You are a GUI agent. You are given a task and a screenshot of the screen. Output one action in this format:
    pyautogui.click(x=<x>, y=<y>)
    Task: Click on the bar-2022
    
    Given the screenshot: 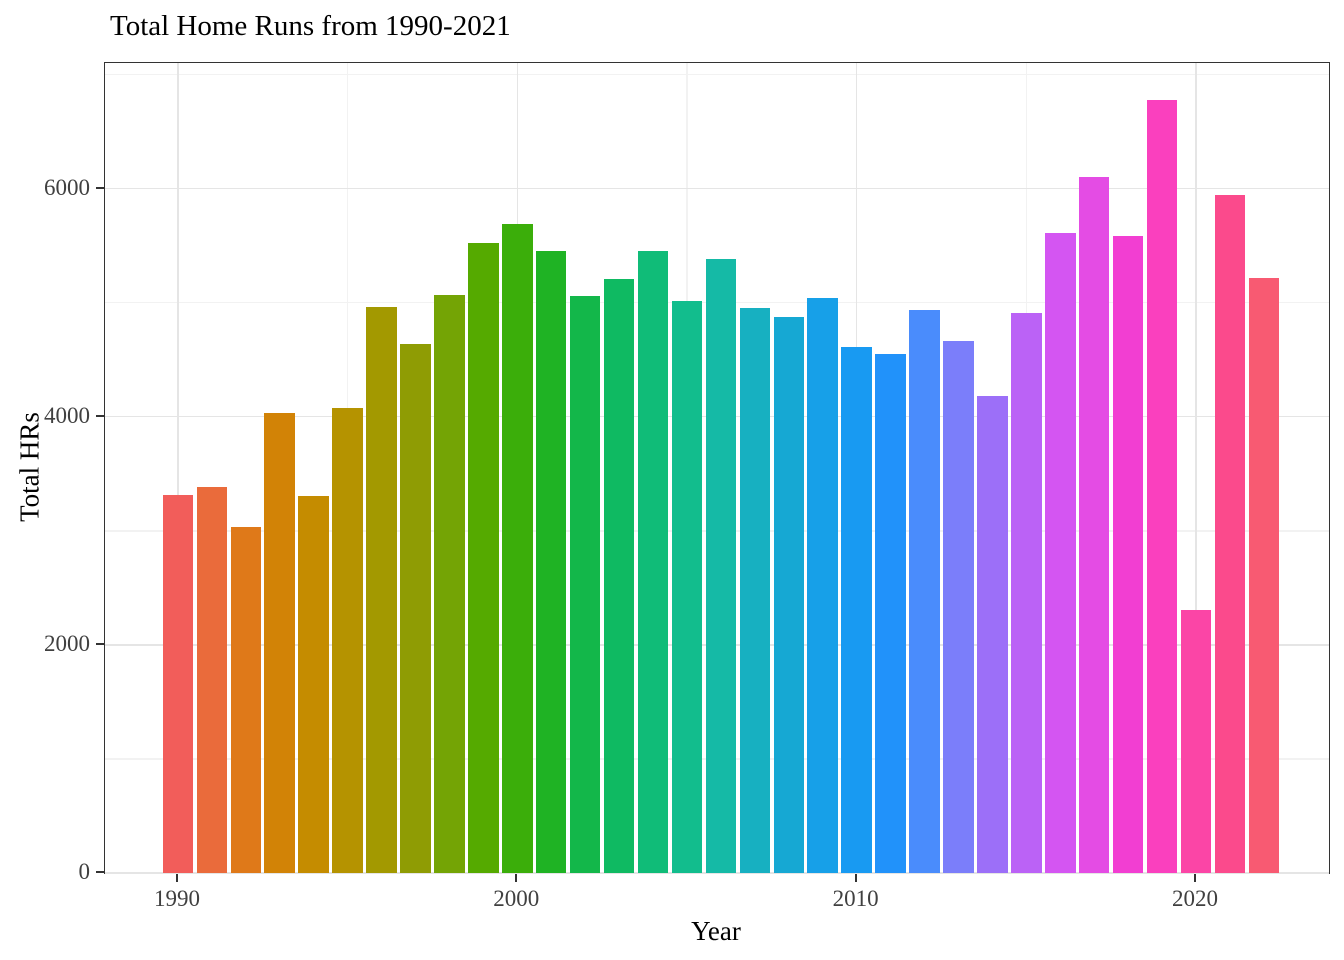 What is the action you would take?
    pyautogui.click(x=1264, y=575)
    